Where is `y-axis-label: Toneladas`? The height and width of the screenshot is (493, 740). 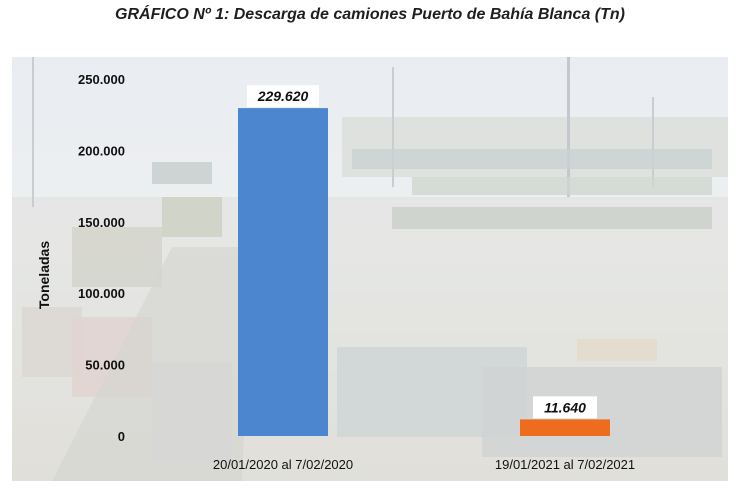 y-axis-label: Toneladas is located at coordinates (44, 275).